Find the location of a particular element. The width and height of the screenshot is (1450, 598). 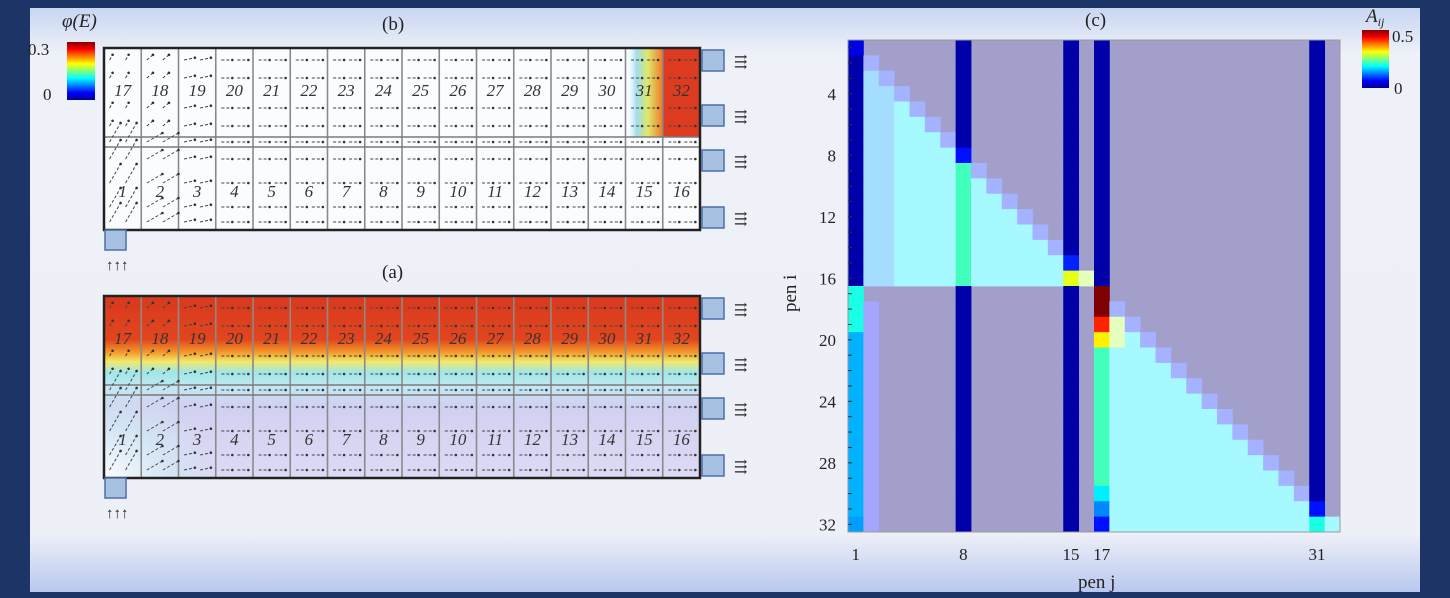

pen-label-16: 16 is located at coordinates (682, 439).